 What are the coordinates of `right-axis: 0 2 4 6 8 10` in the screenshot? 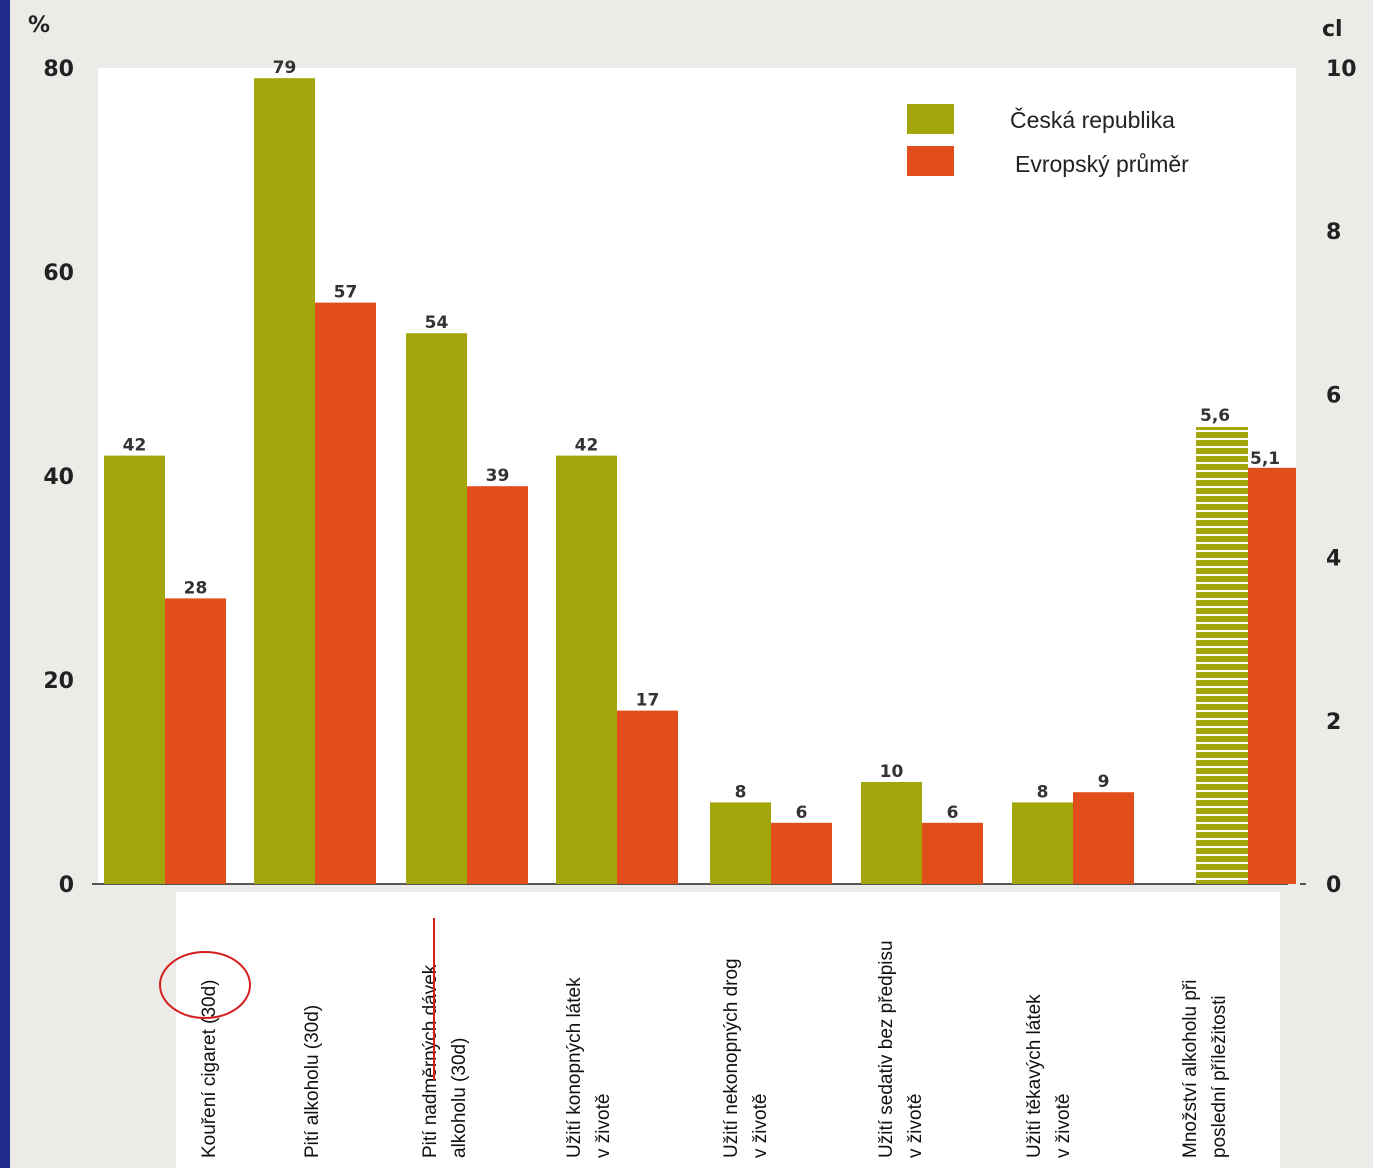 It's located at (1341, 477).